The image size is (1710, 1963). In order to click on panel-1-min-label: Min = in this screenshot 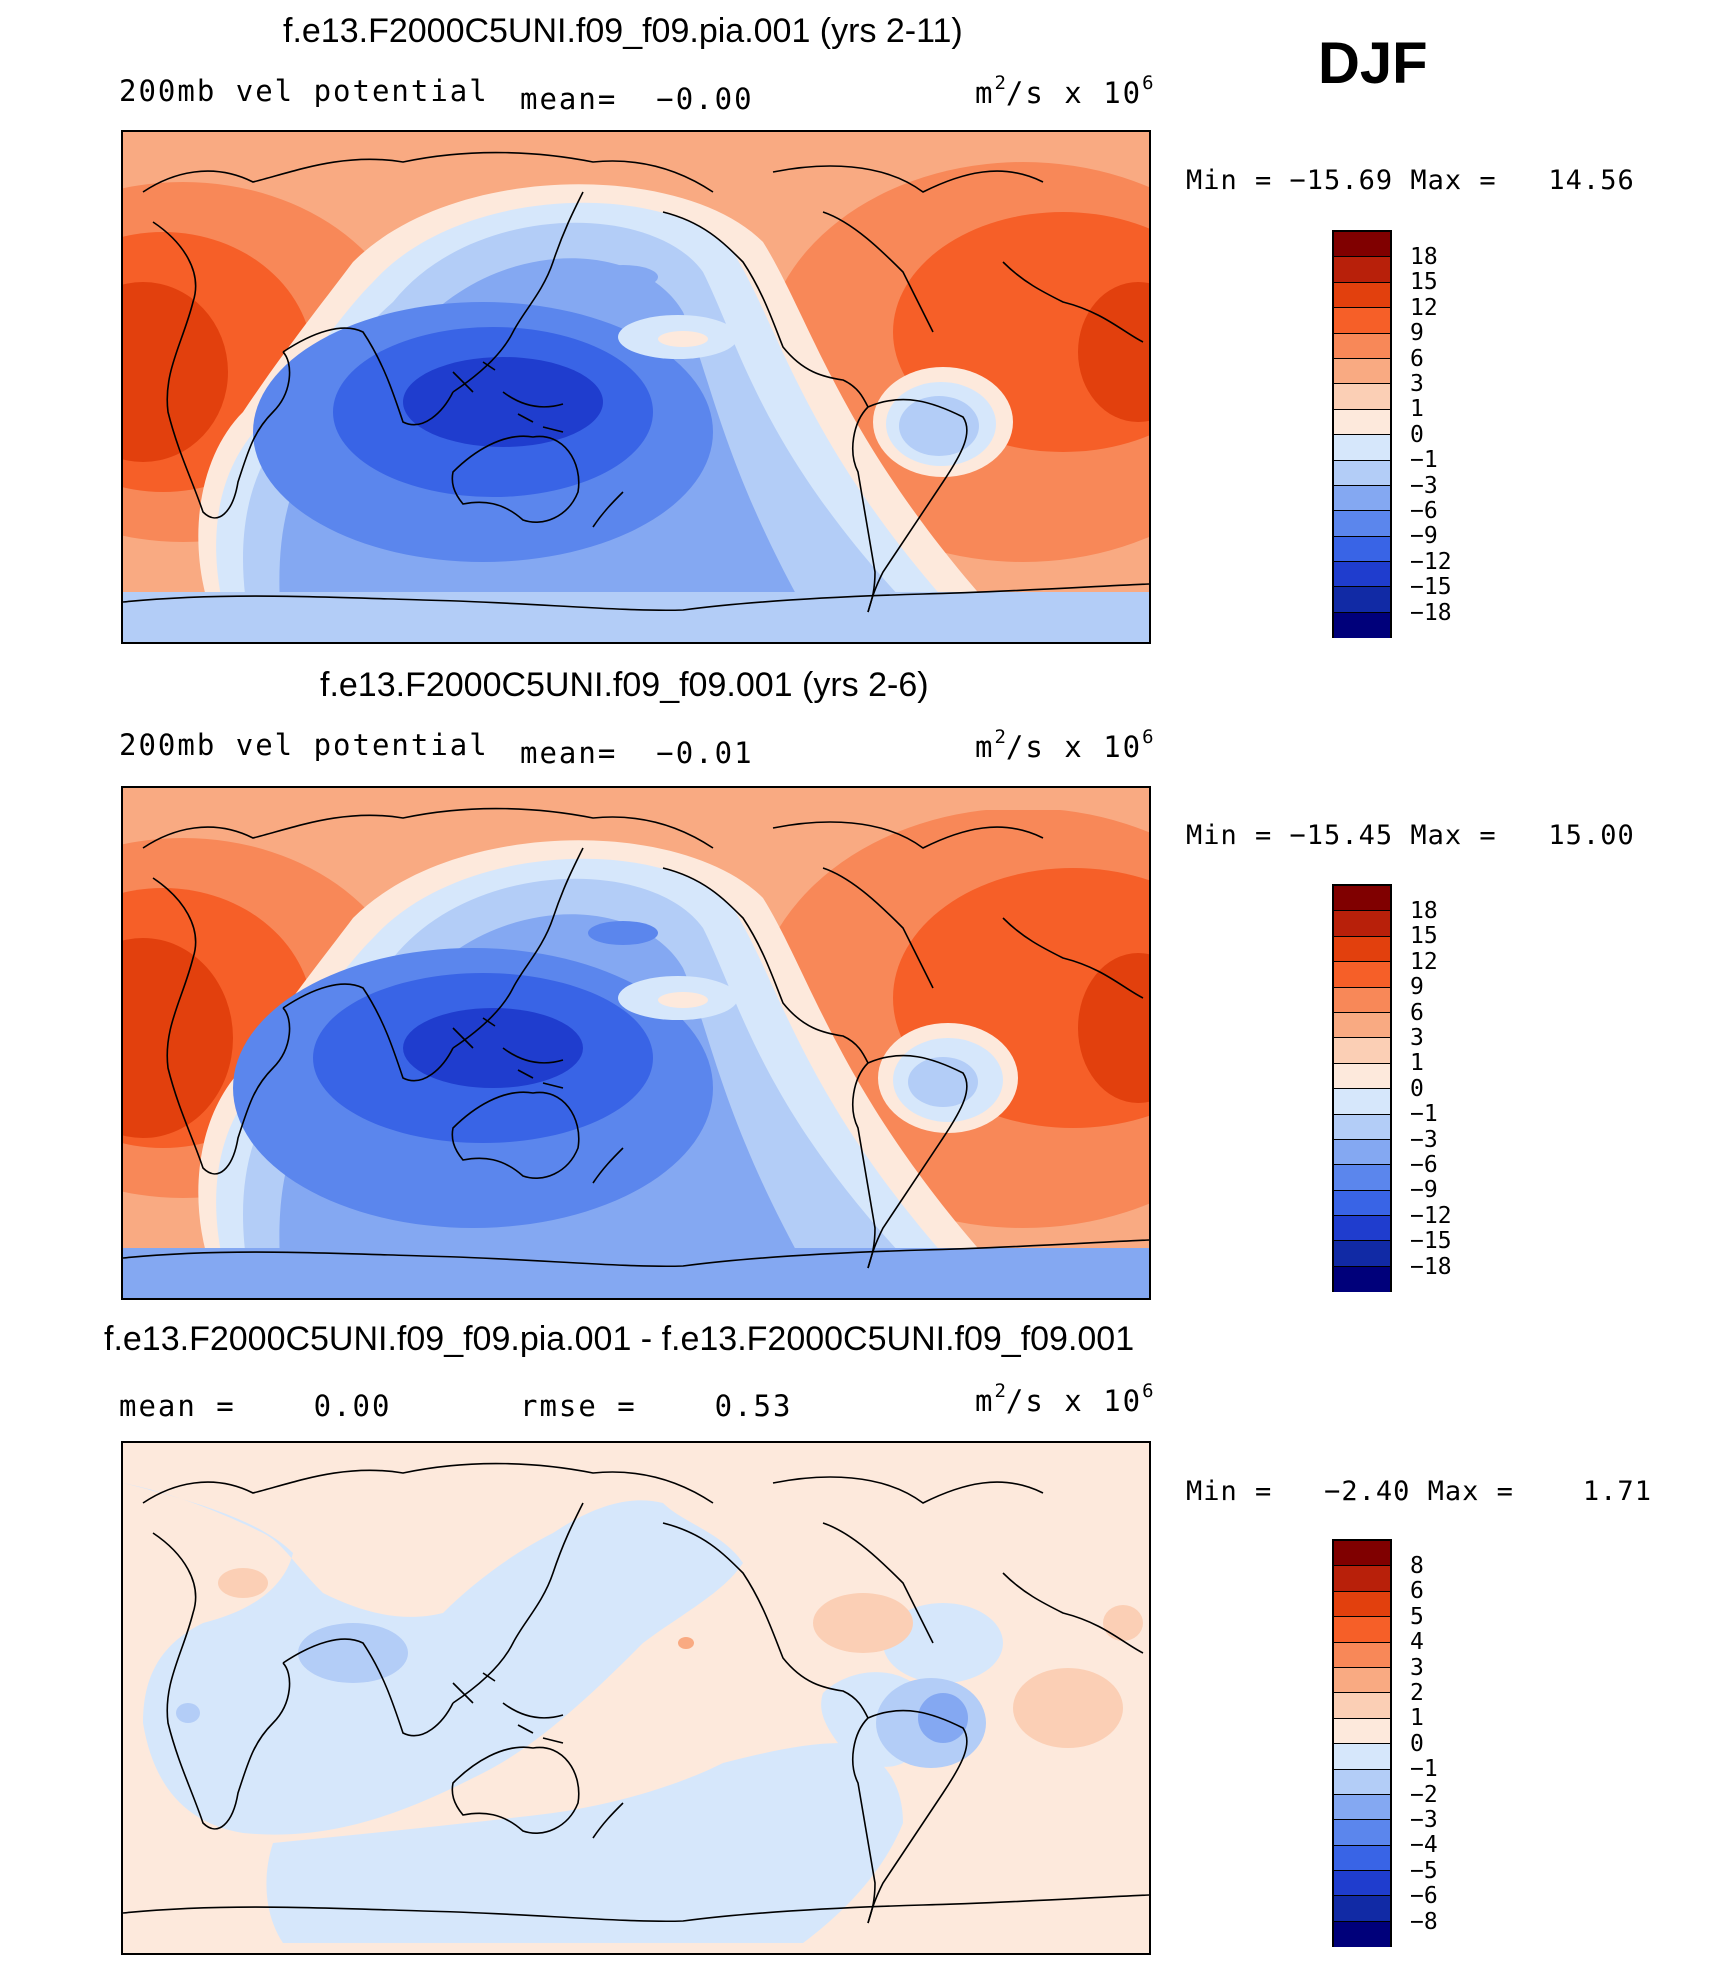, I will do `click(1229, 180)`.